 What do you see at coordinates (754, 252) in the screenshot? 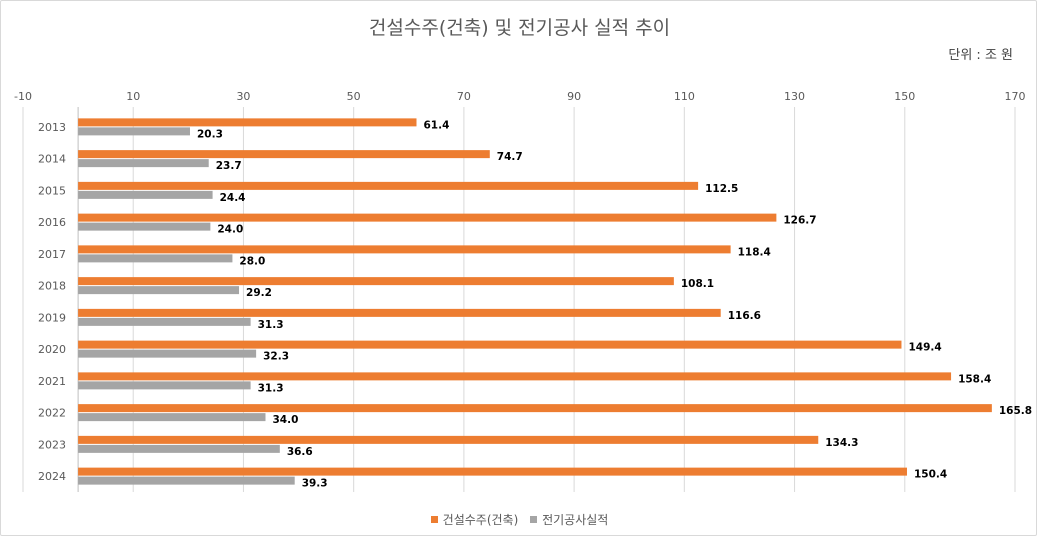
I see `data-label-construction: 118.4` at bounding box center [754, 252].